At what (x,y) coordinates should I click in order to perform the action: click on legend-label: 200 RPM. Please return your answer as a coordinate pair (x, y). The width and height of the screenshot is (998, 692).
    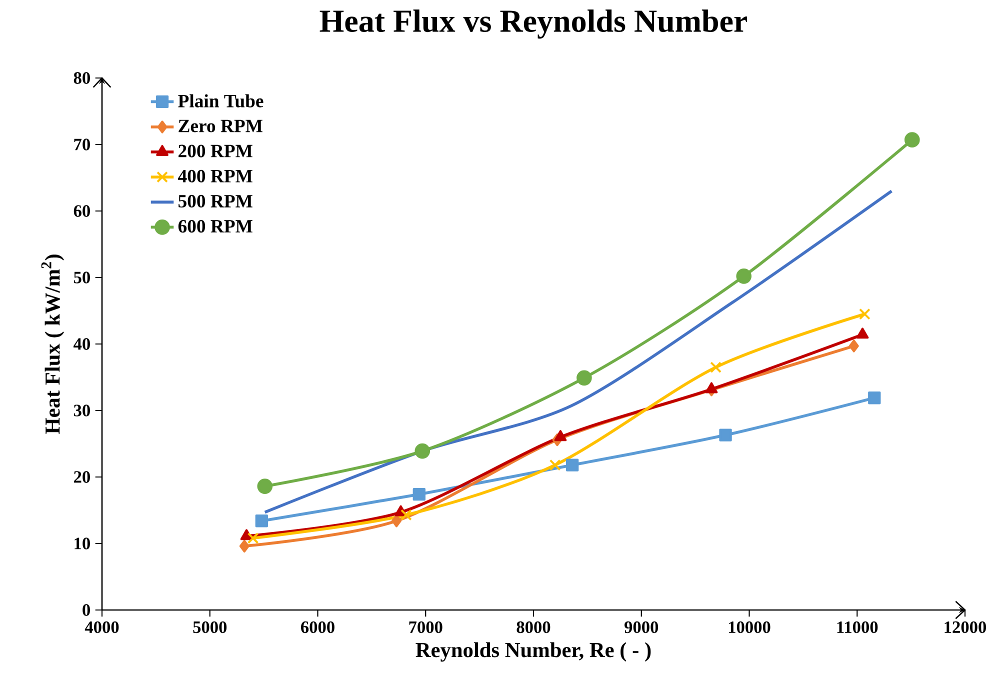
    Looking at the image, I should click on (215, 151).